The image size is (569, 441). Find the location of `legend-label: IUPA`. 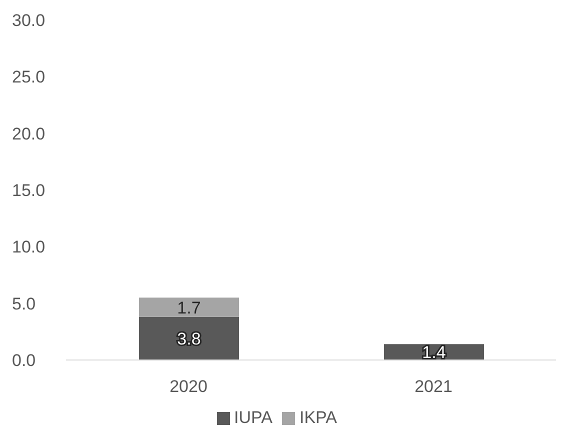

legend-label: IUPA is located at coordinates (253, 417).